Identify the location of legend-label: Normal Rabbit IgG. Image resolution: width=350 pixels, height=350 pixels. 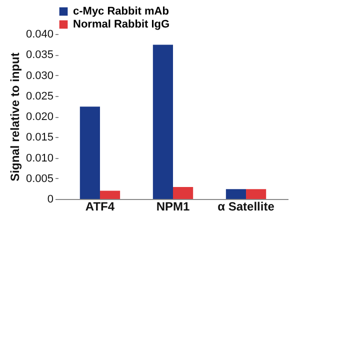
(121, 24).